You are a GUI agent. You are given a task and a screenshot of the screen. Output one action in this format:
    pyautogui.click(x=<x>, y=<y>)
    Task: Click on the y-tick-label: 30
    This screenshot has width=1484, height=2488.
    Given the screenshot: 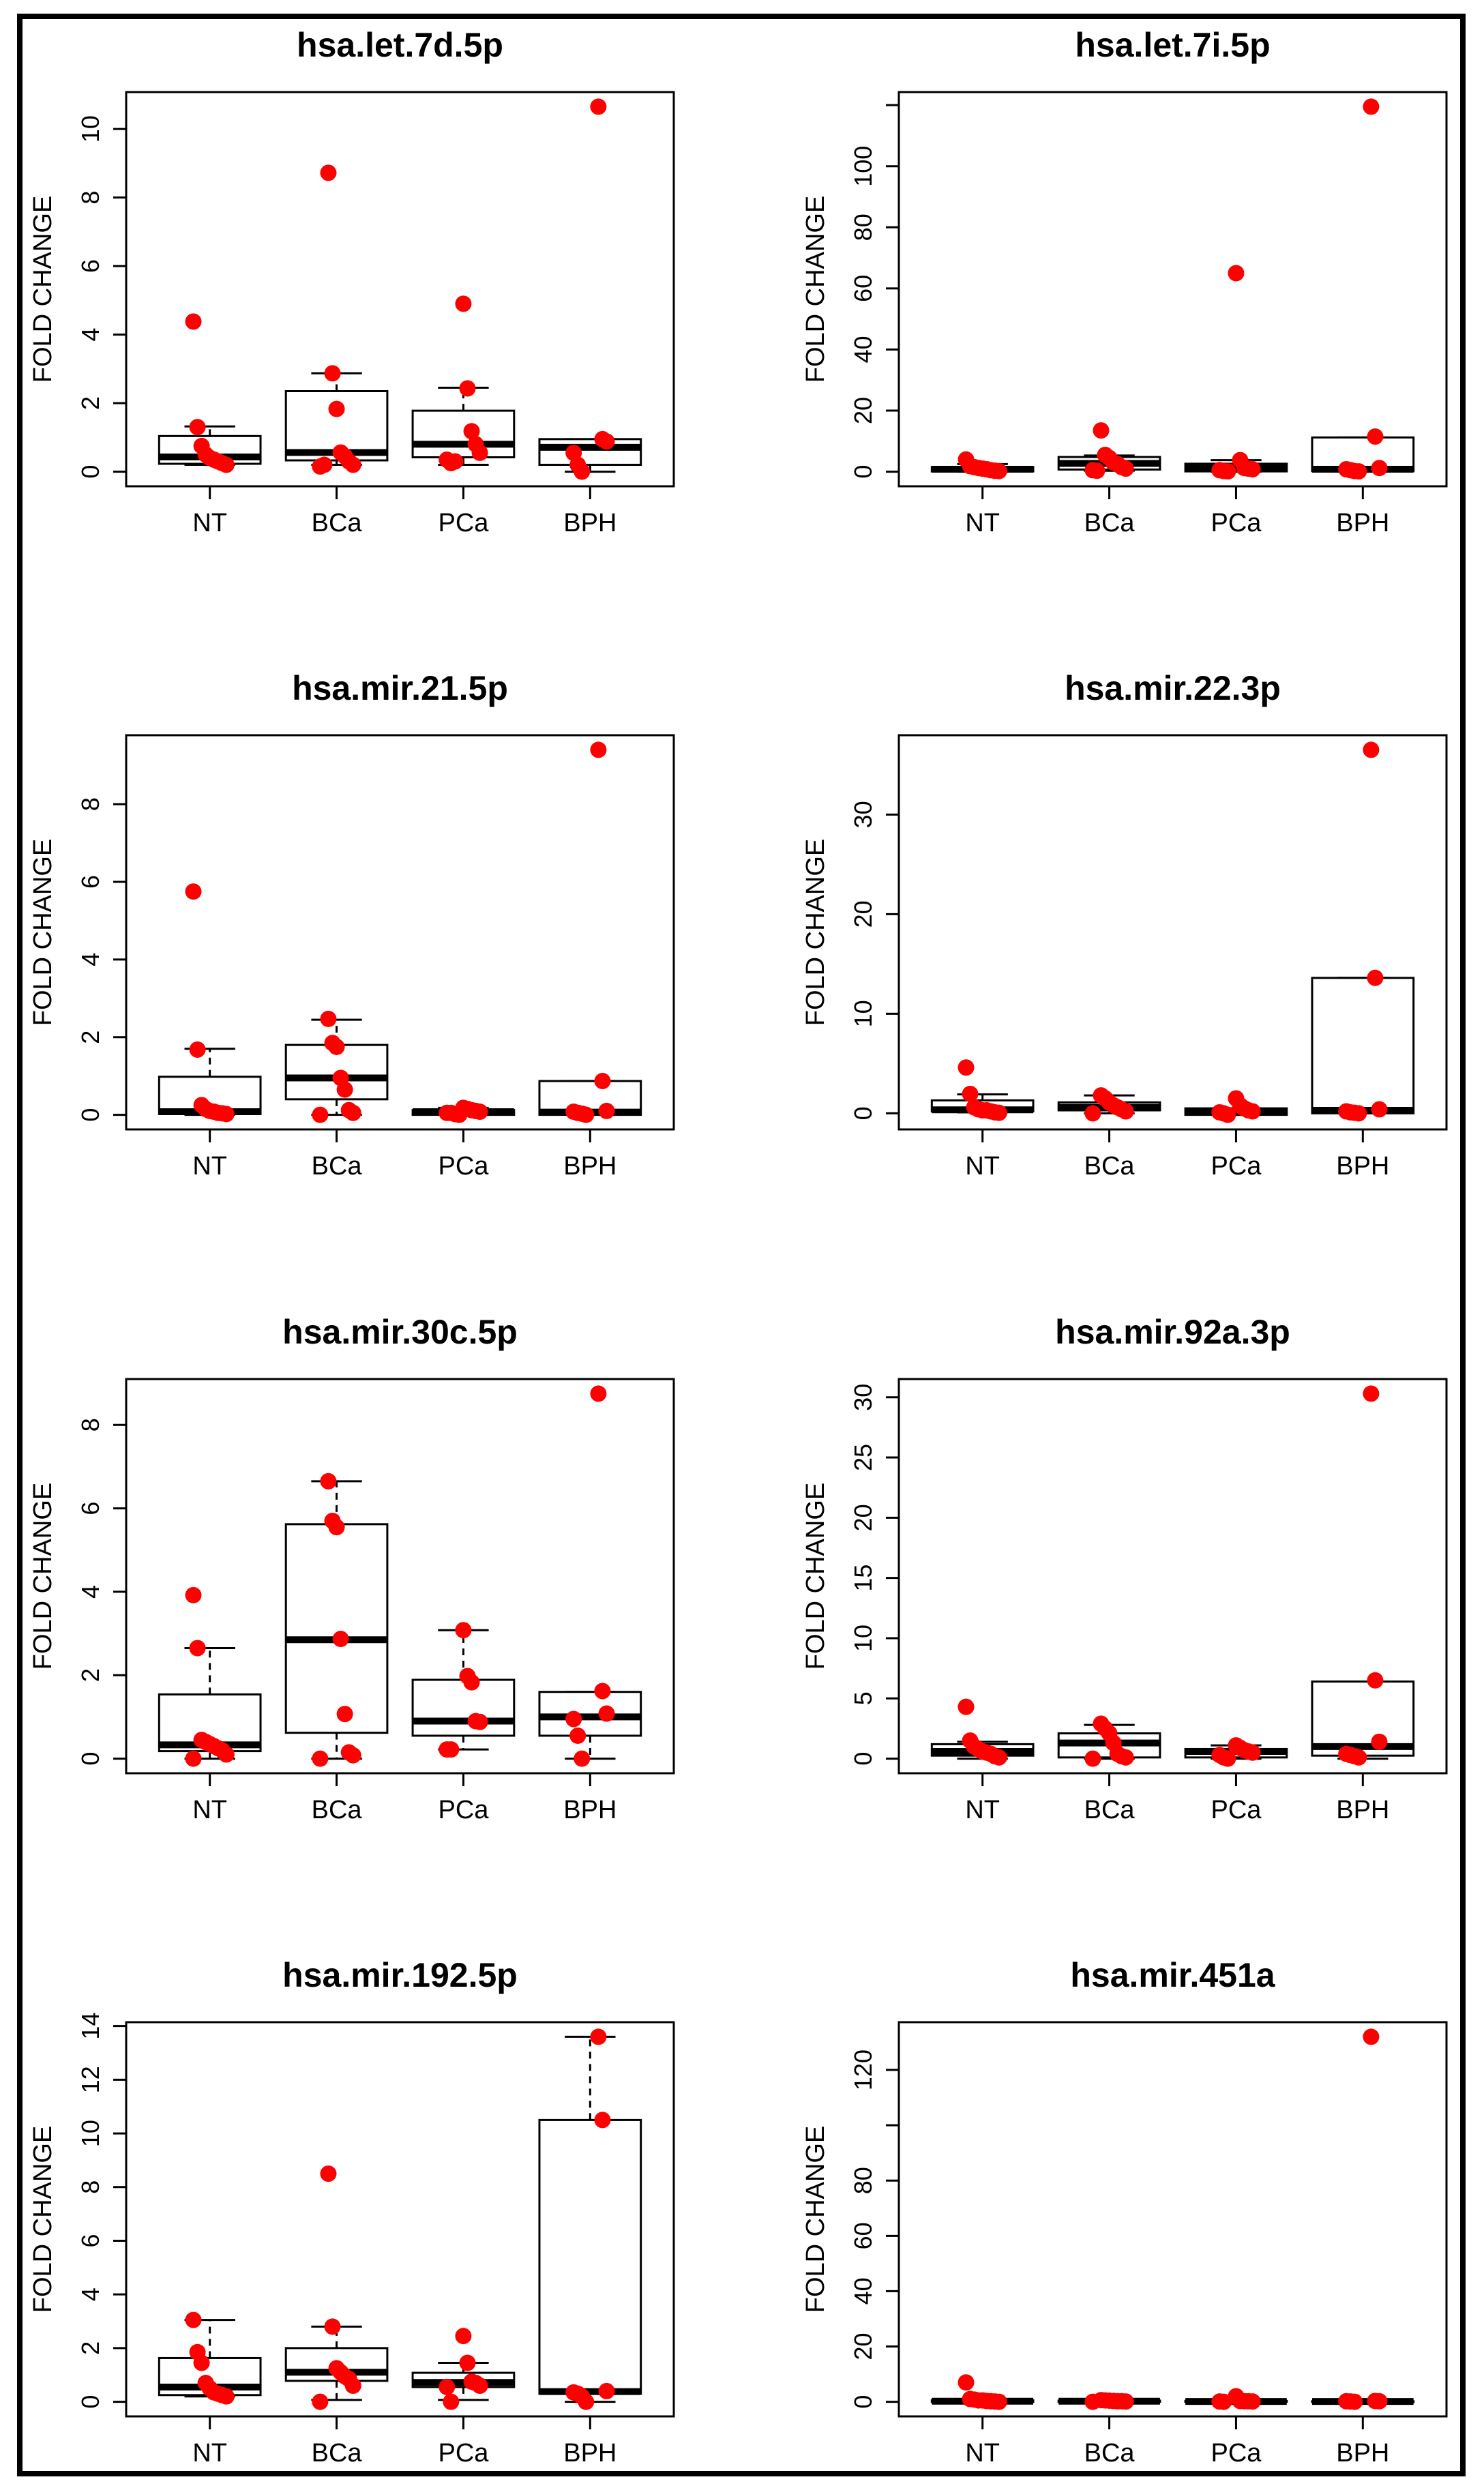 What is the action you would take?
    pyautogui.click(x=863, y=814)
    